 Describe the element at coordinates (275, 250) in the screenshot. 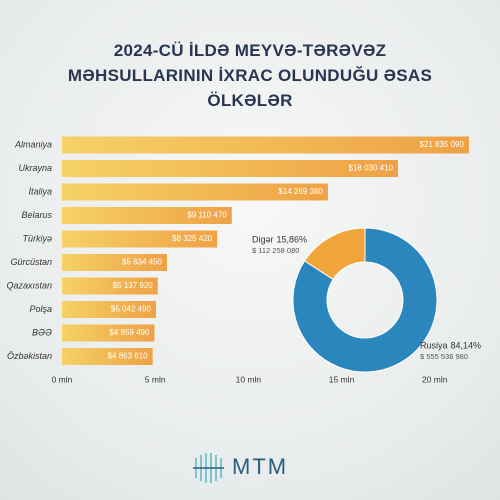

I see `slice-amount: $ 112 258 080` at that location.